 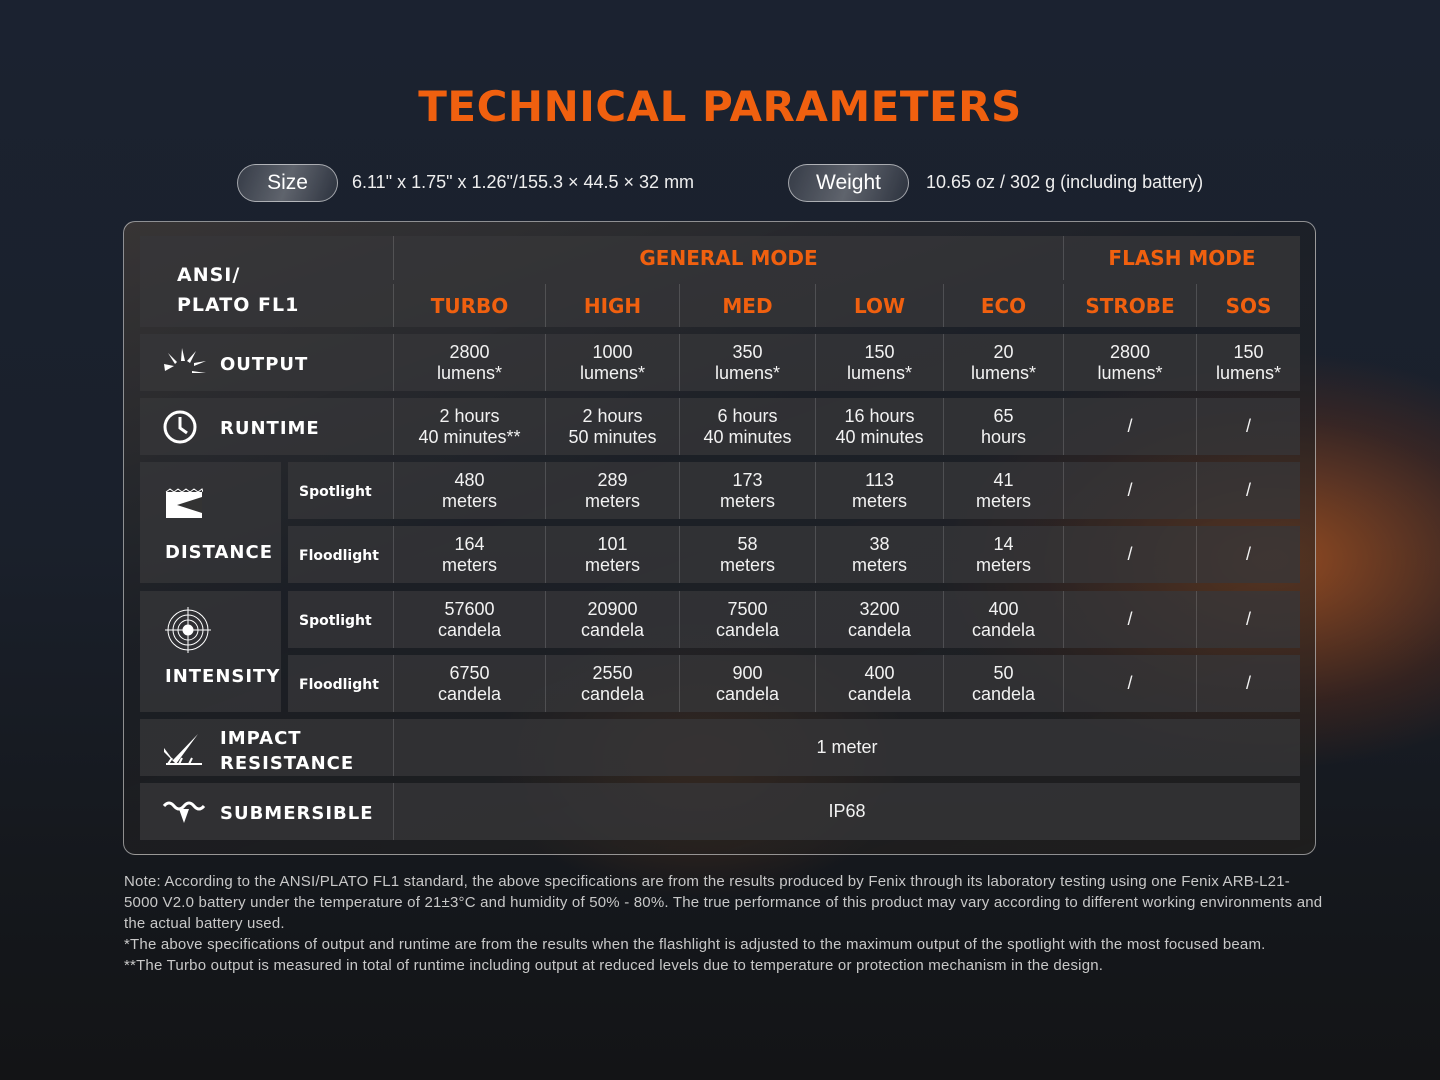 What do you see at coordinates (185, 363) in the screenshot?
I see `light-burst-icon` at bounding box center [185, 363].